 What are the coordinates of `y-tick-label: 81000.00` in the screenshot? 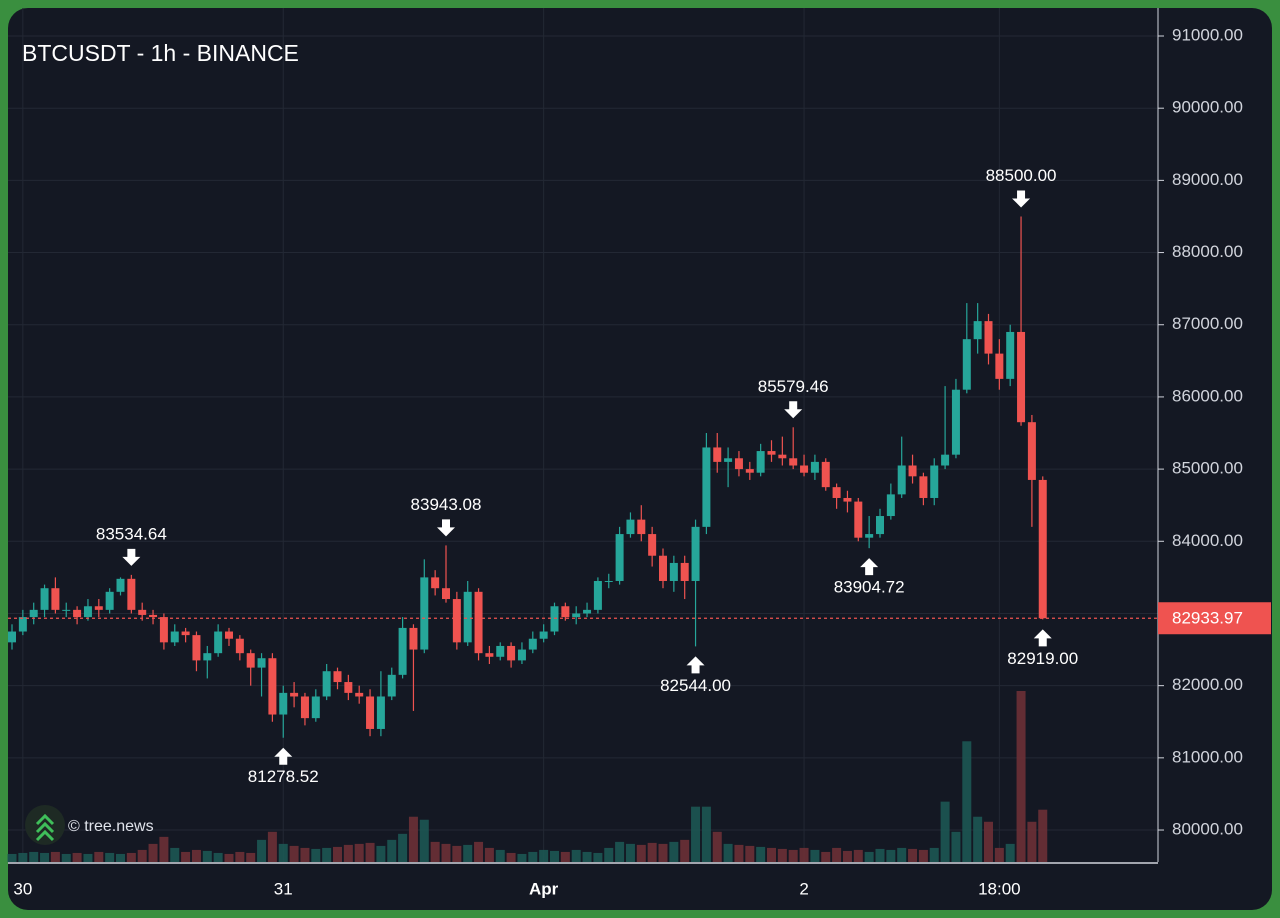 It's located at (1207, 756).